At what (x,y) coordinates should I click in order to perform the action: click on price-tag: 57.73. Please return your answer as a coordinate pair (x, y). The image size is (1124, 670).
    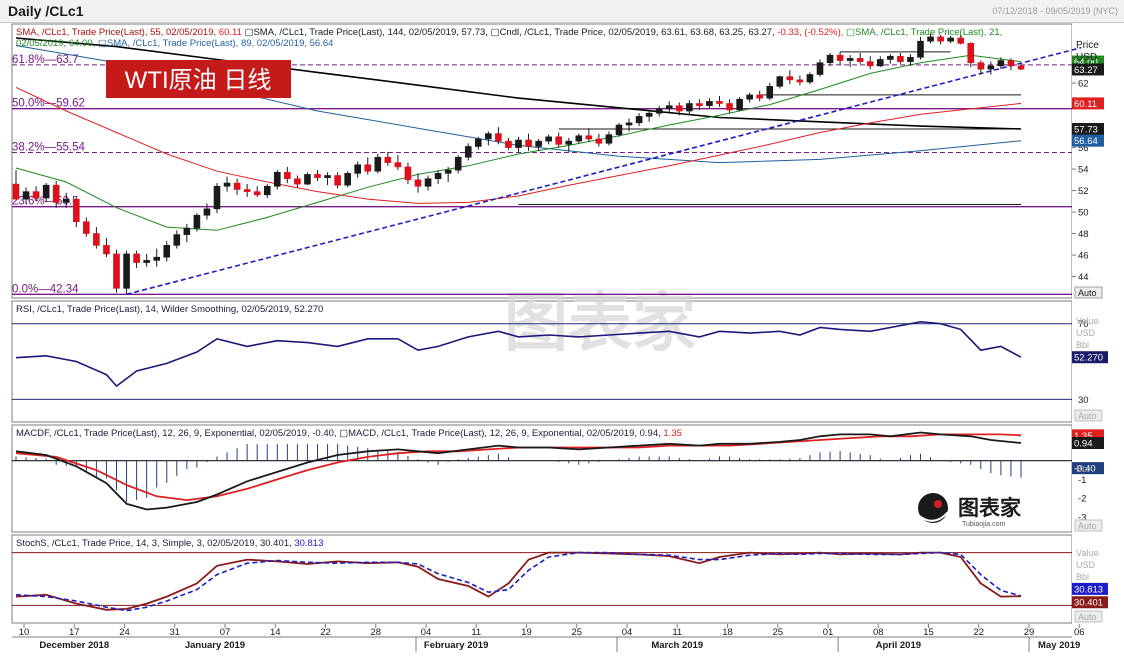
    Looking at the image, I should click on (1088, 128).